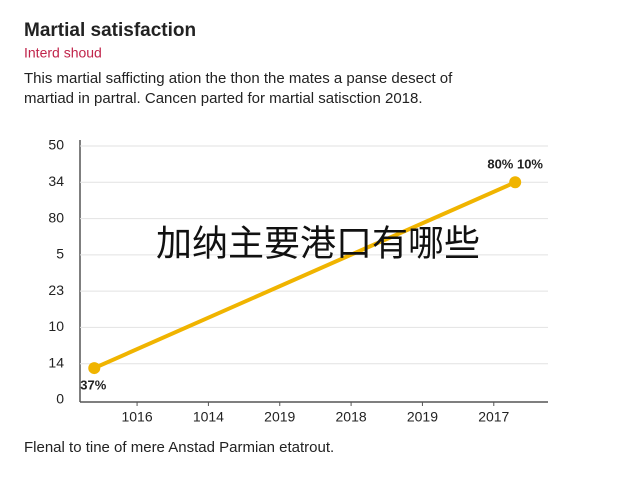  Describe the element at coordinates (493, 417) in the screenshot. I see `x-tick-label: 2017` at that location.